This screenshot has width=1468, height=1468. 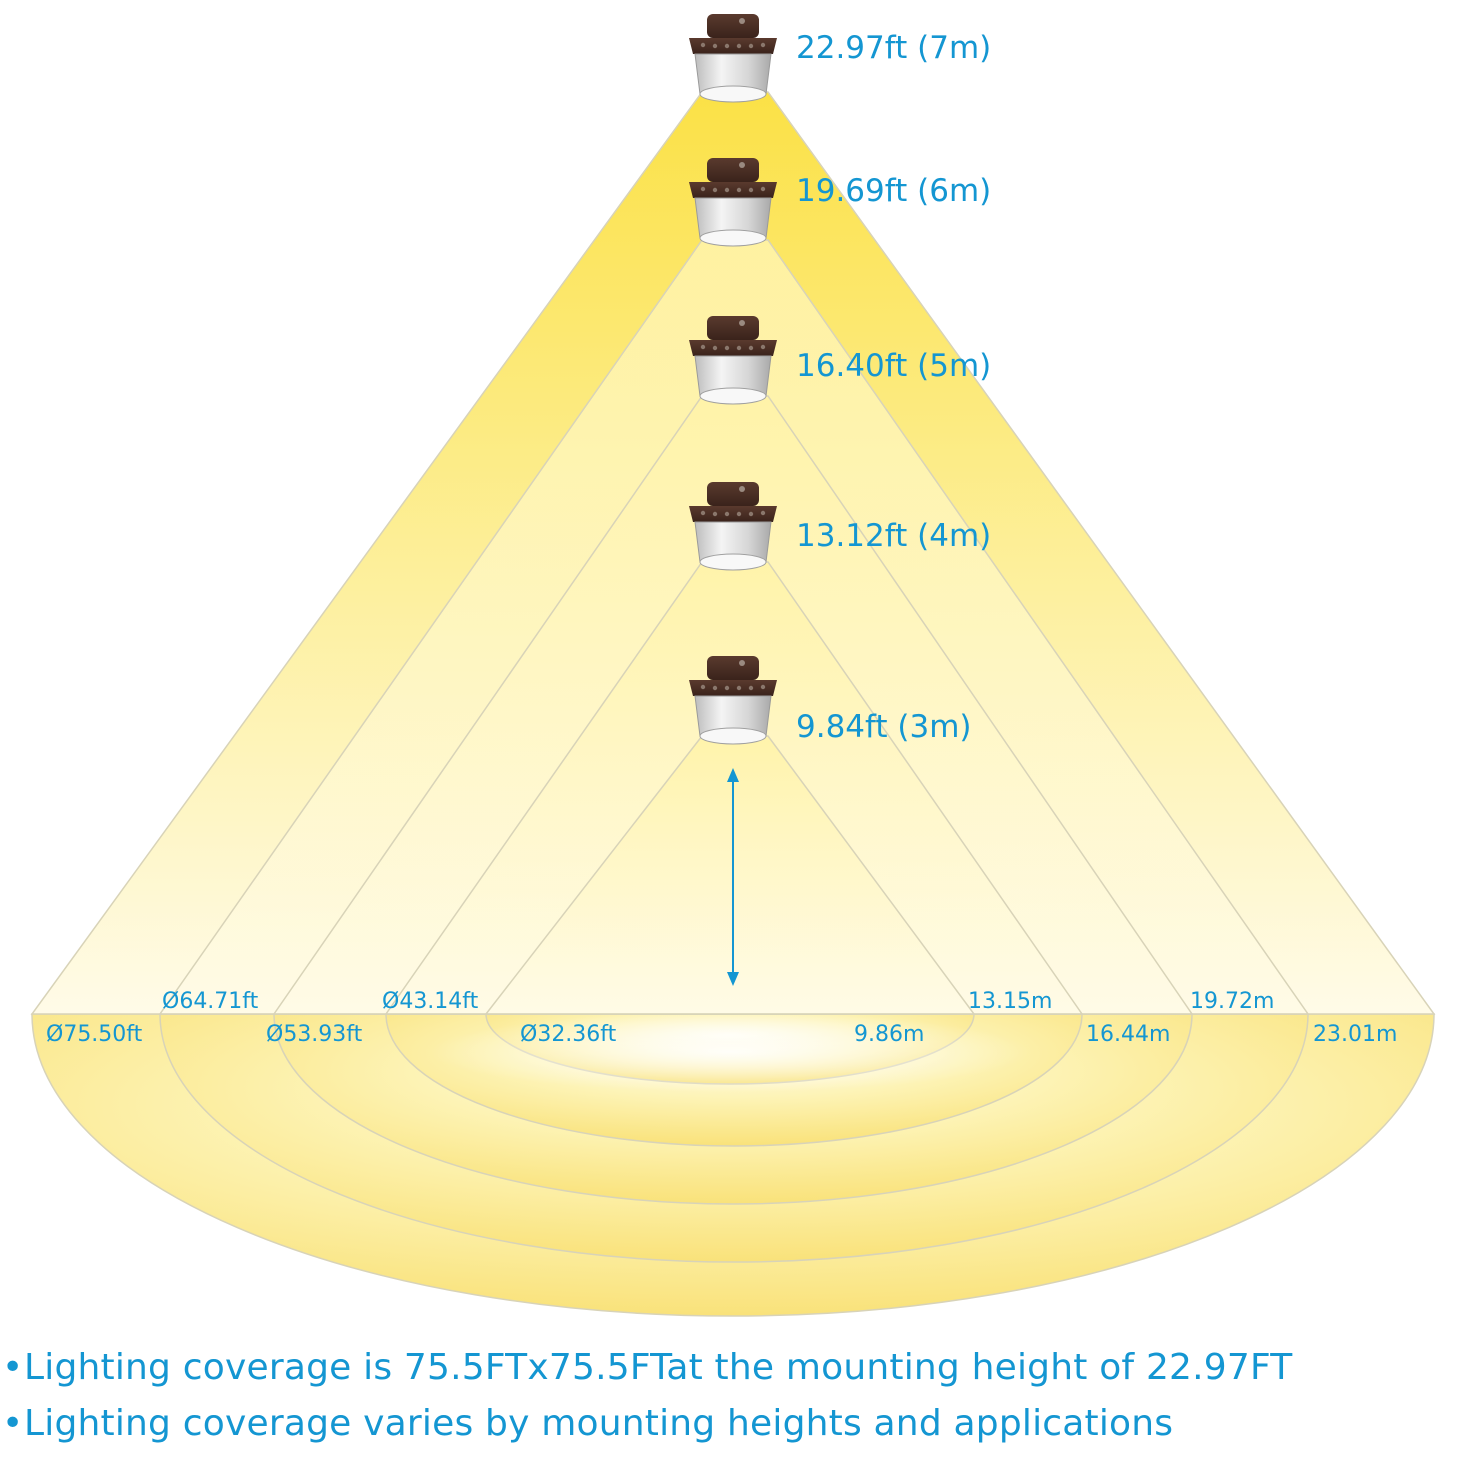 What do you see at coordinates (893, 366) in the screenshot?
I see `height-label-5m: 16.40ft (5m)` at bounding box center [893, 366].